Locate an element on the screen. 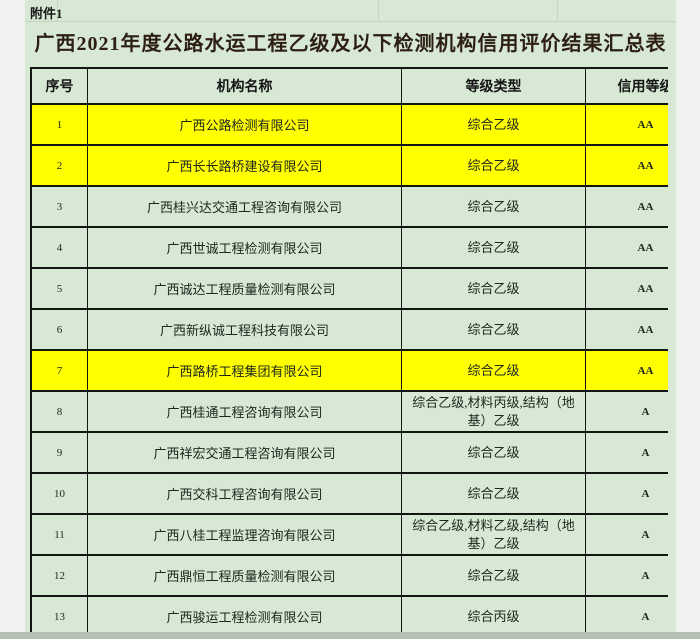 This screenshot has height=639, width=700. table-row: 13 广西骏运工程检测有限公司 综合丙级 A is located at coordinates (349, 613).